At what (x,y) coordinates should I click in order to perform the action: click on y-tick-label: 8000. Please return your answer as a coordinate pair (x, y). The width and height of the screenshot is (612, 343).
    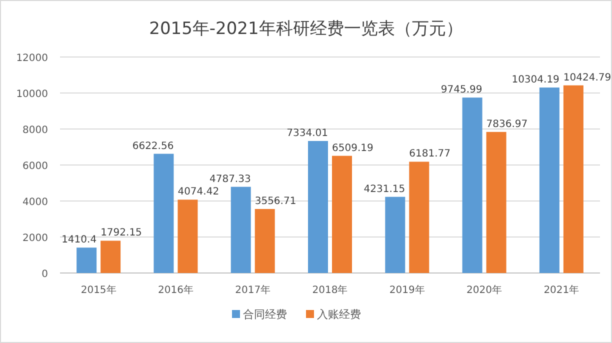
    Looking at the image, I should click on (35, 130).